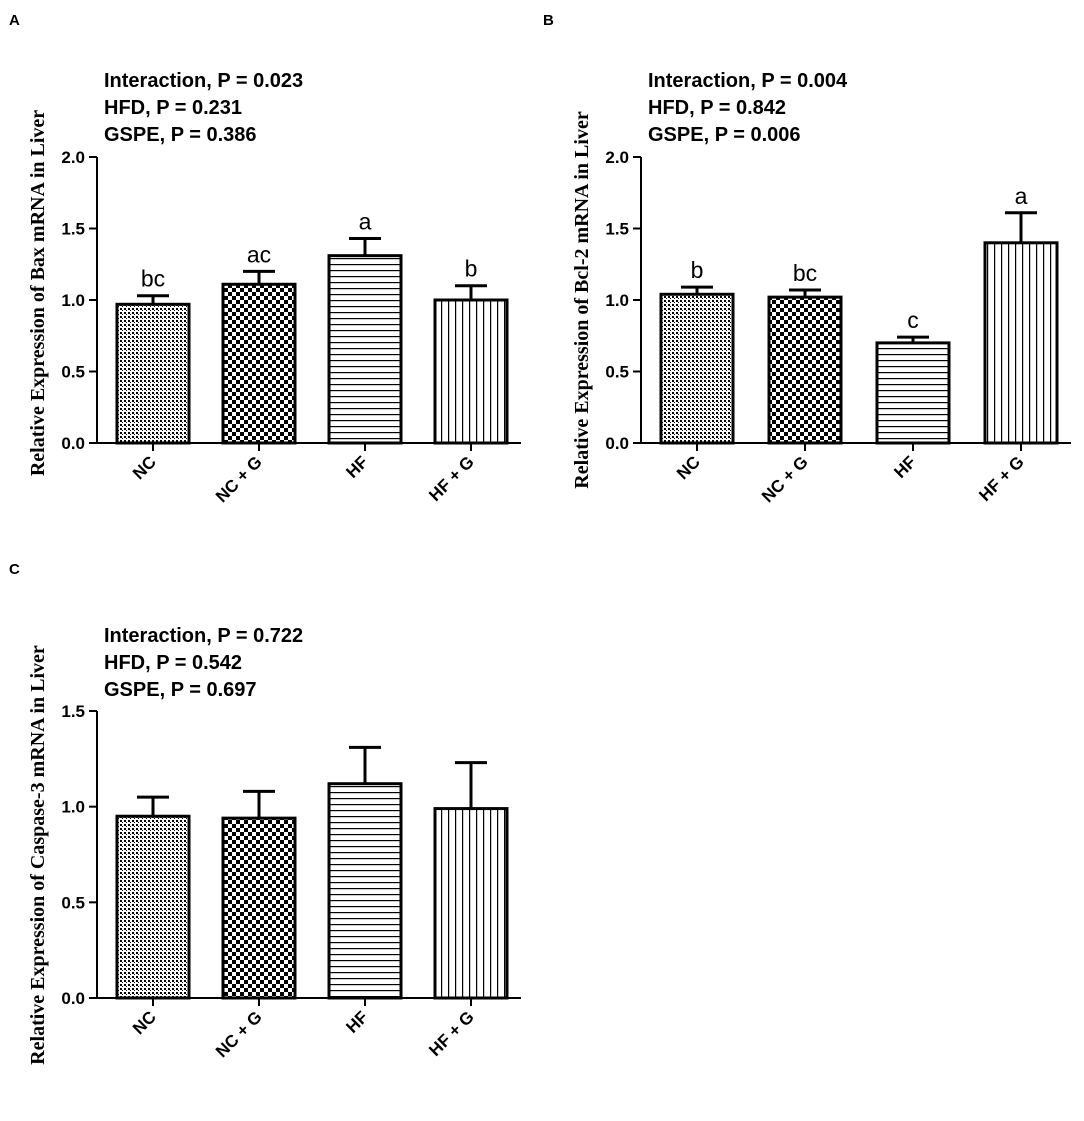  What do you see at coordinates (180, 690) in the screenshot?
I see `stat-gspe: GSPE, P = 0.697` at bounding box center [180, 690].